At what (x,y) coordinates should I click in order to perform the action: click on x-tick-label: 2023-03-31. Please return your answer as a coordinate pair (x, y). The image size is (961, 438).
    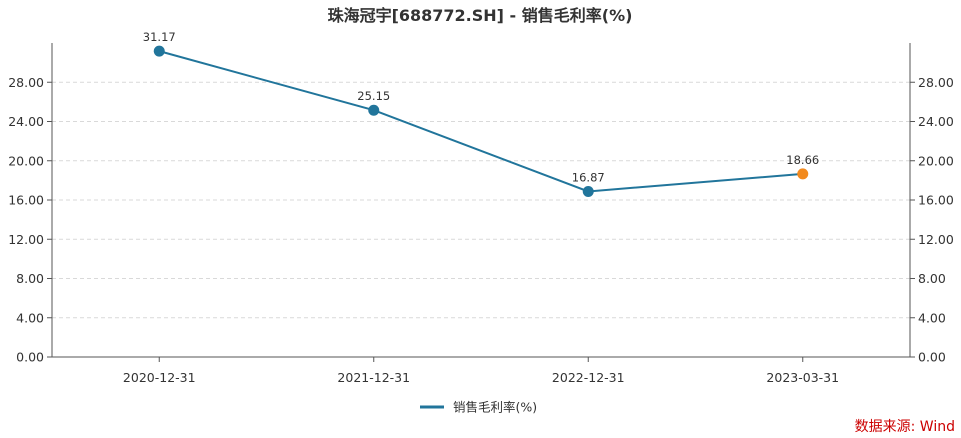
    Looking at the image, I should click on (802, 377).